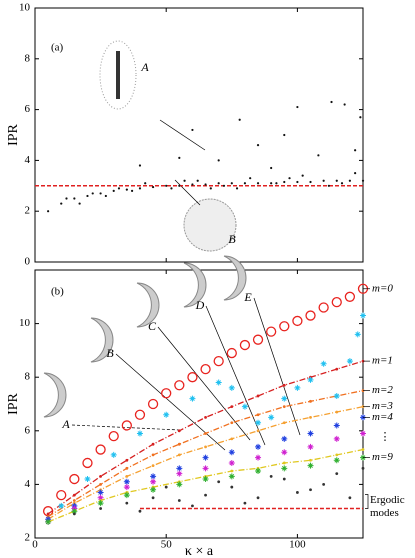 The image size is (415, 558). What do you see at coordinates (297, 545) in the screenshot?
I see `x-tick-label: 100` at bounding box center [297, 545].